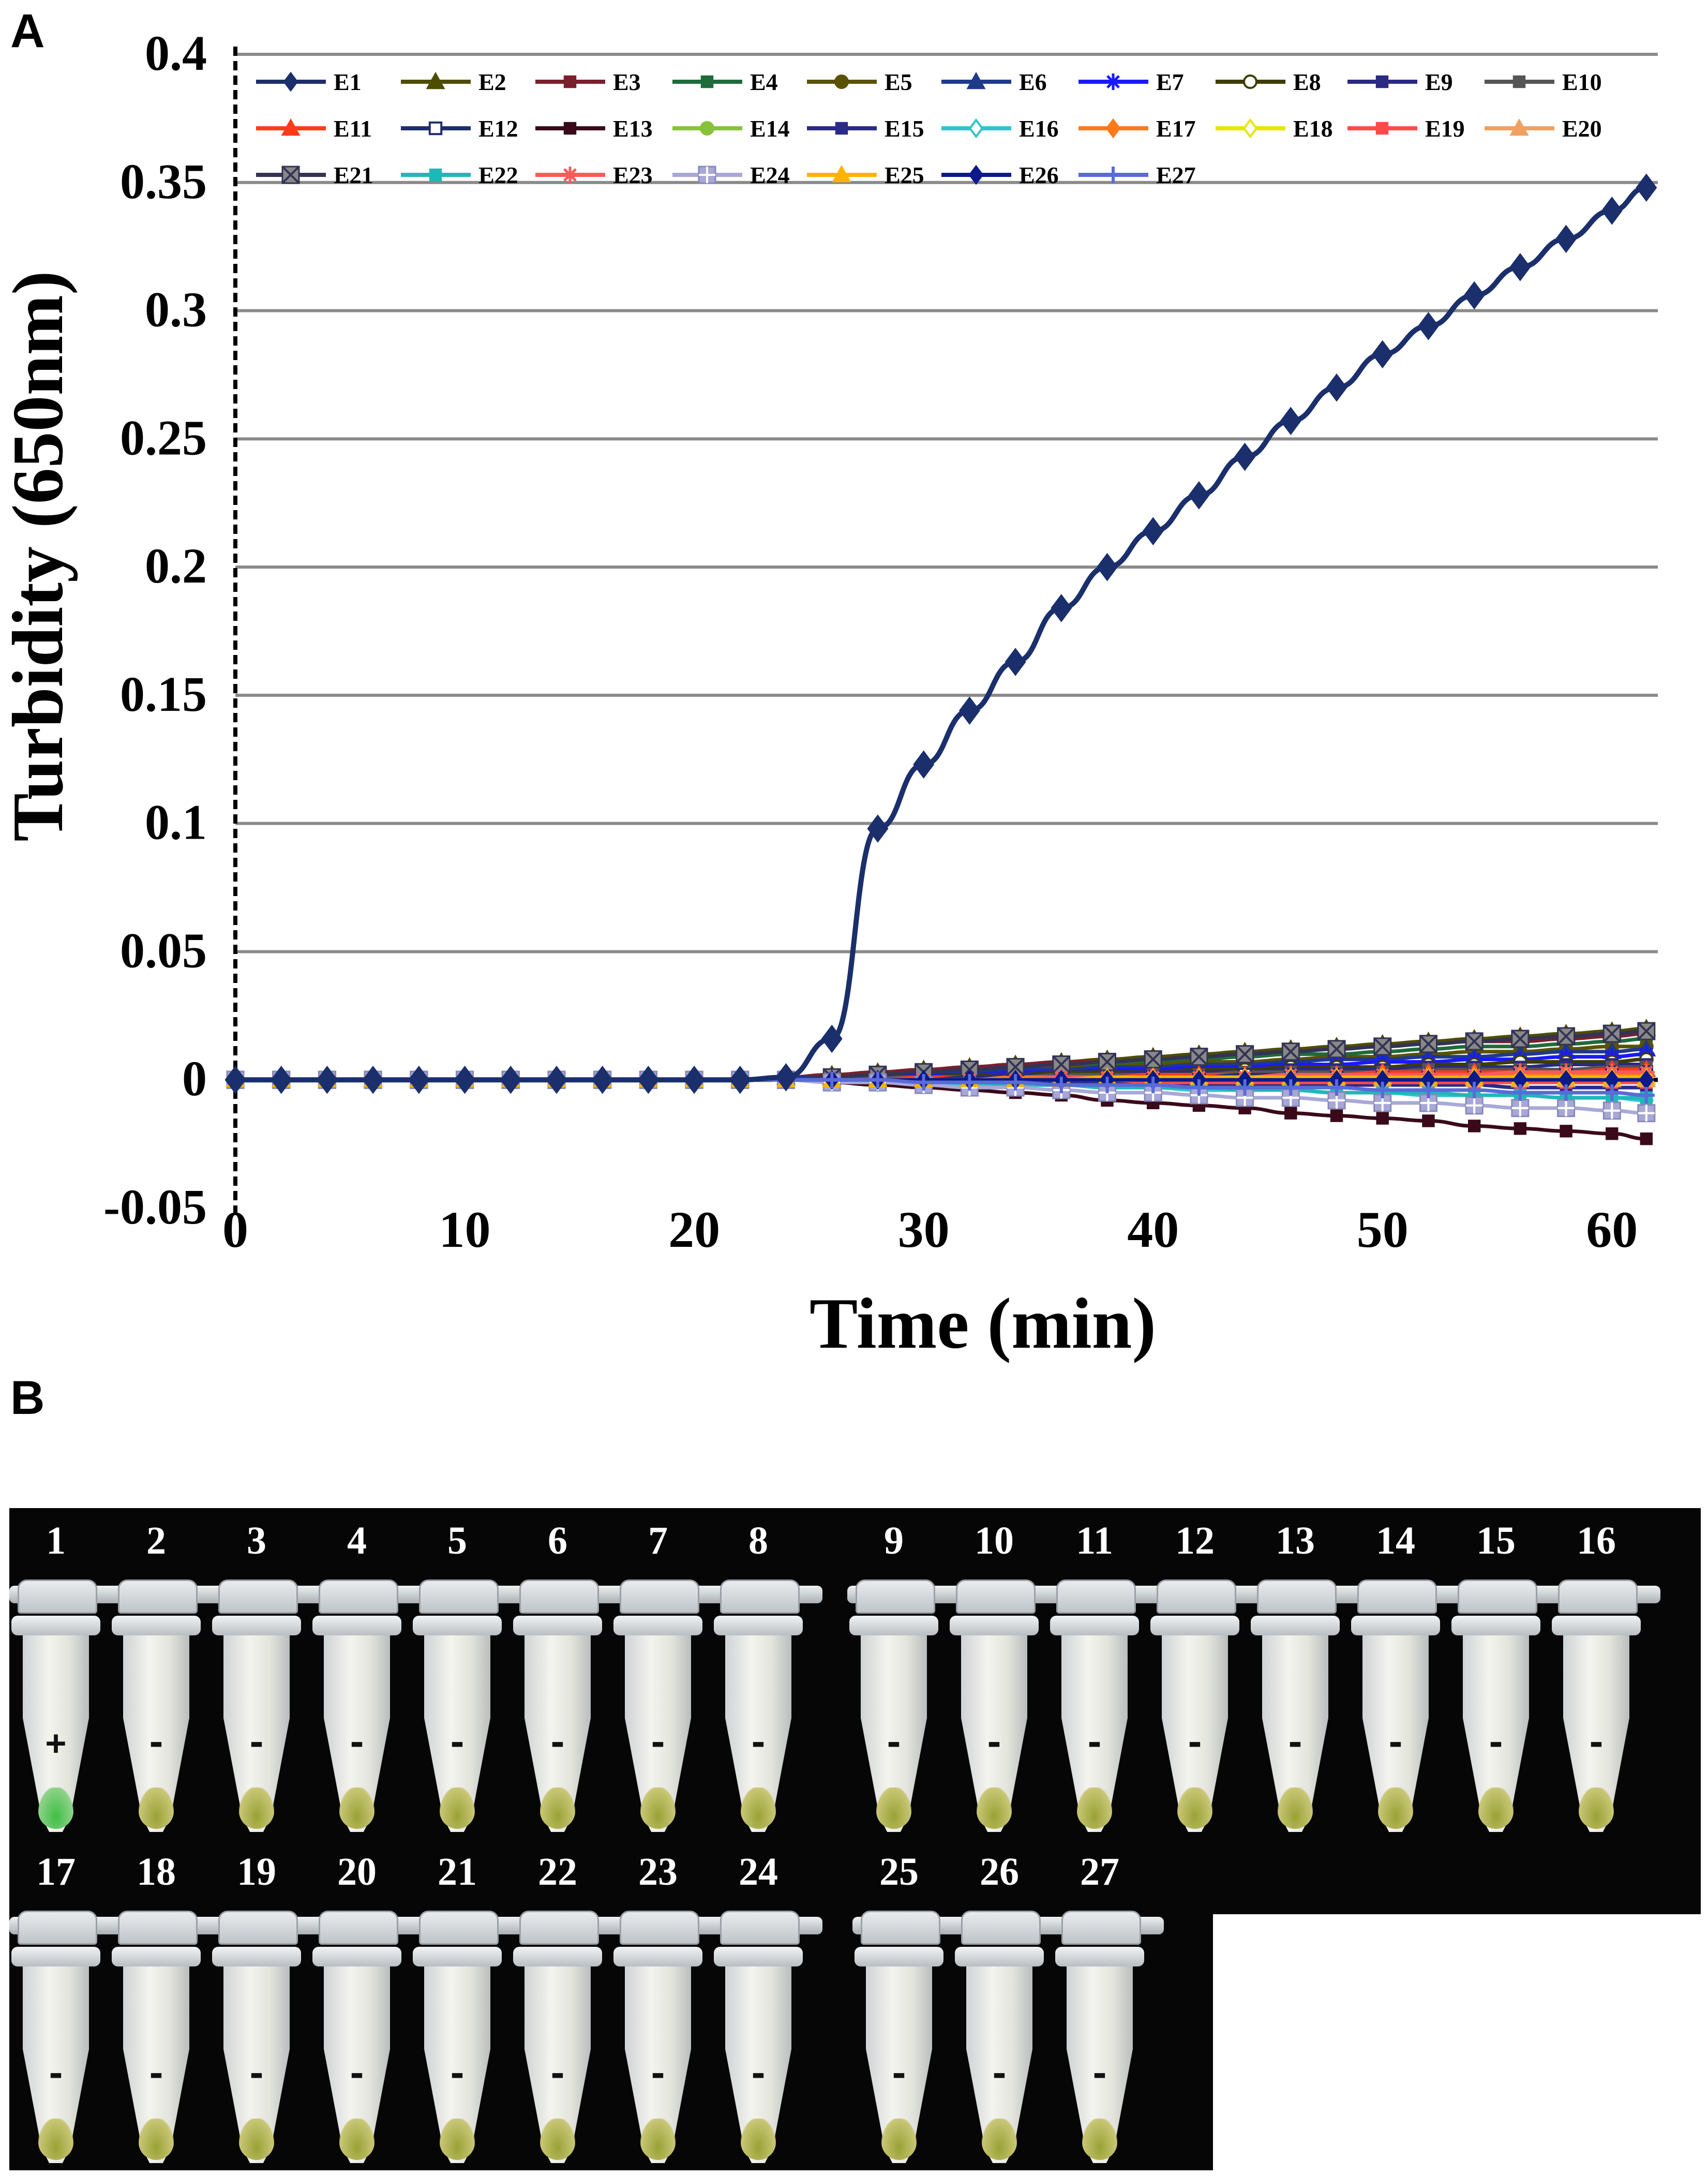 This screenshot has height=2176, width=1708. Describe the element at coordinates (1039, 175) in the screenshot. I see `legend-label: E26` at that location.